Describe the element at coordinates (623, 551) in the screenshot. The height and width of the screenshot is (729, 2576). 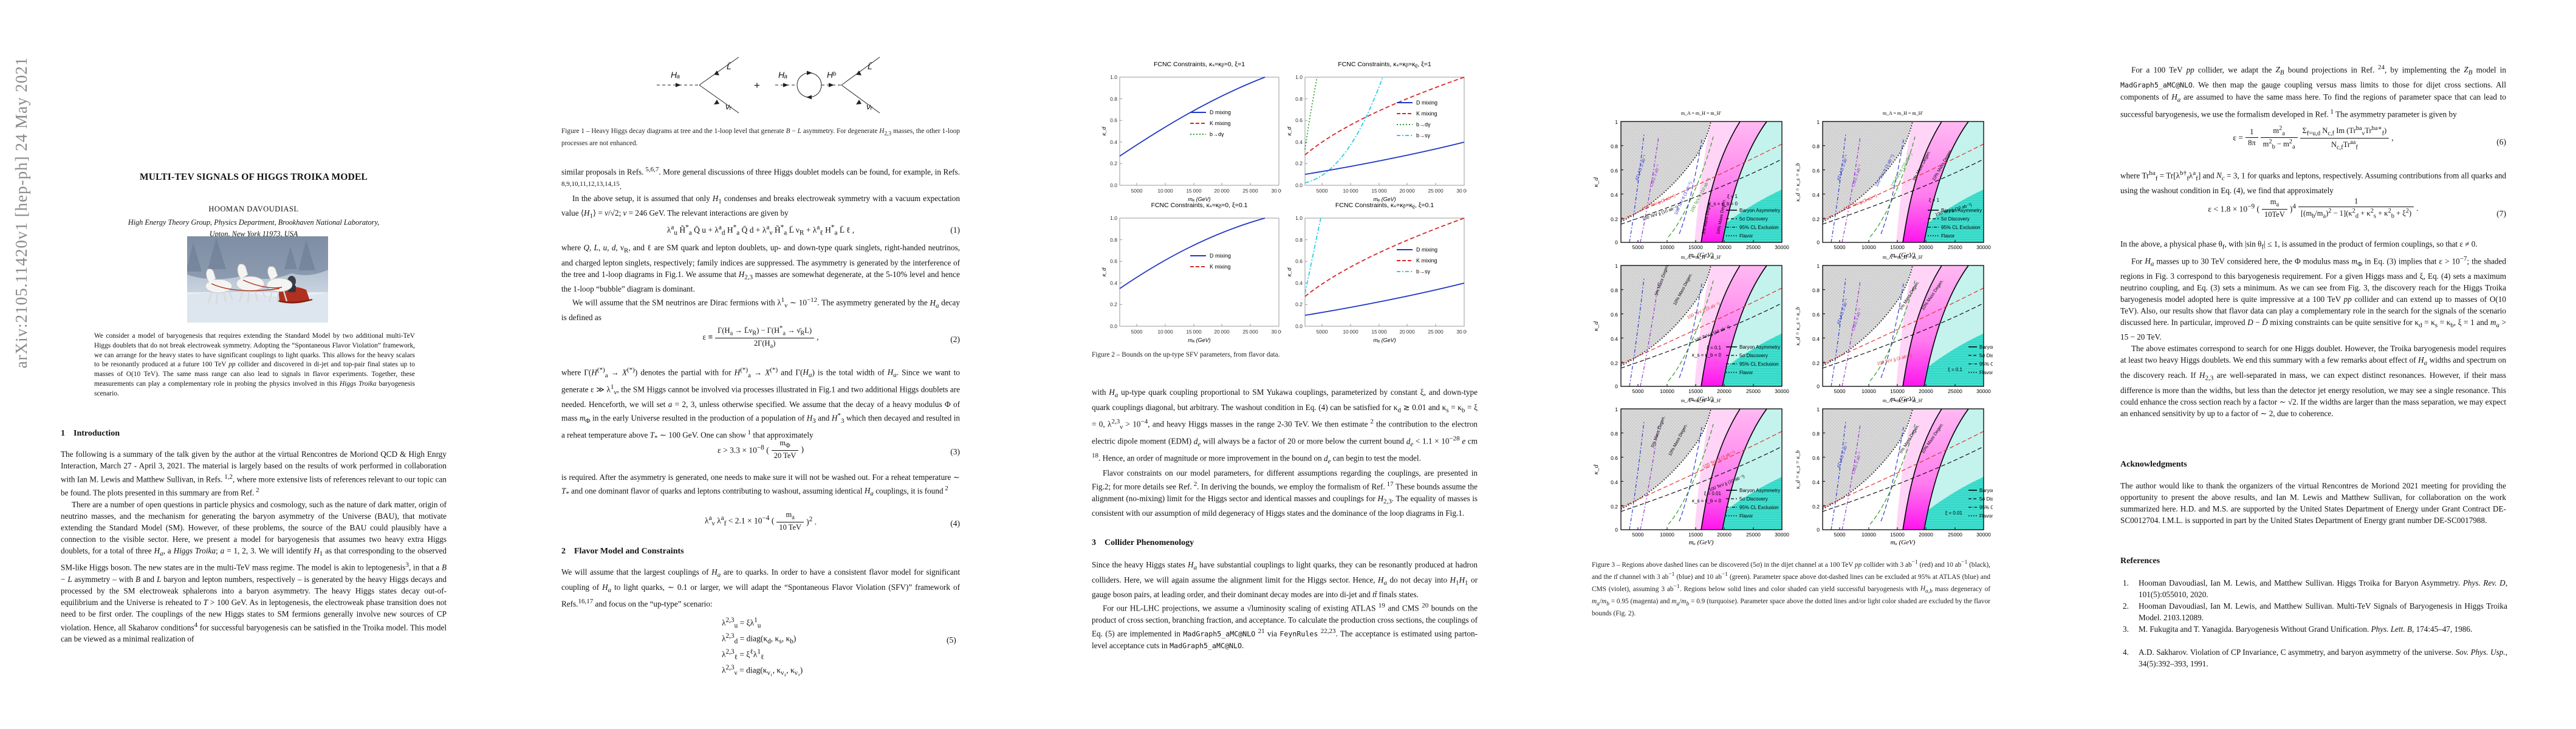
I see `section-2-heading: 2 Flavor Model and Constraints` at that location.